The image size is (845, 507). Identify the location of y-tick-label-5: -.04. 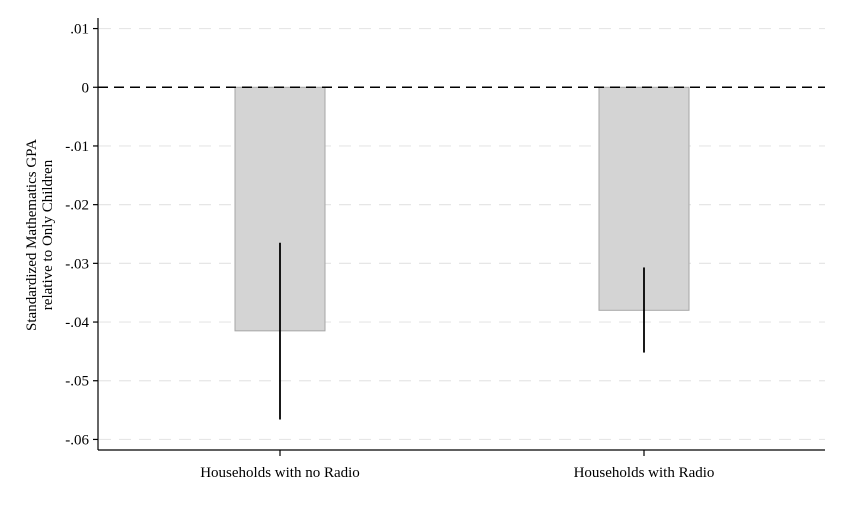
(77, 323).